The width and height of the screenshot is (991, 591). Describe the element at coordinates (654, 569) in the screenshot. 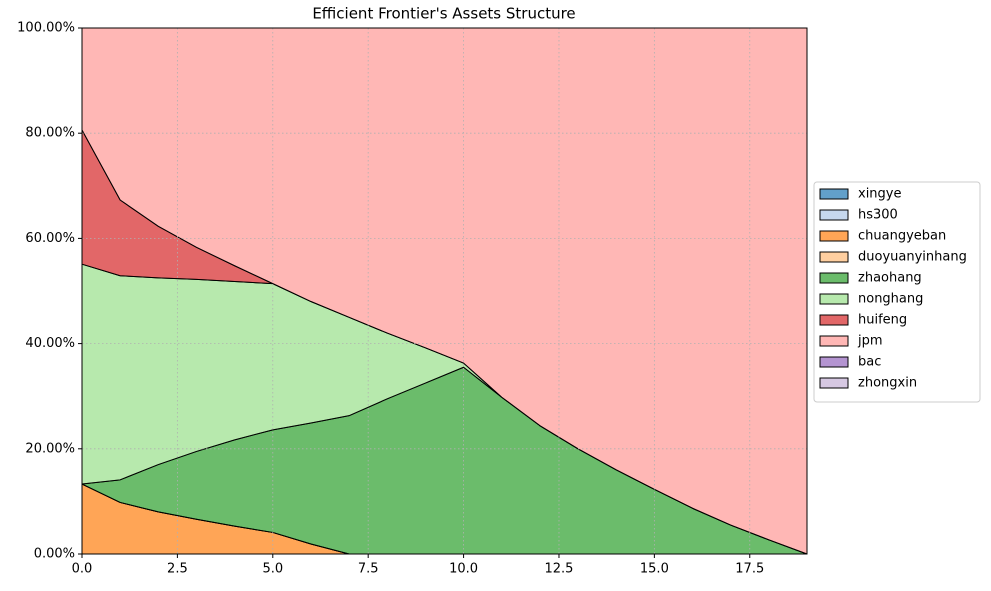

I see `x-tick-label: 15.0` at that location.